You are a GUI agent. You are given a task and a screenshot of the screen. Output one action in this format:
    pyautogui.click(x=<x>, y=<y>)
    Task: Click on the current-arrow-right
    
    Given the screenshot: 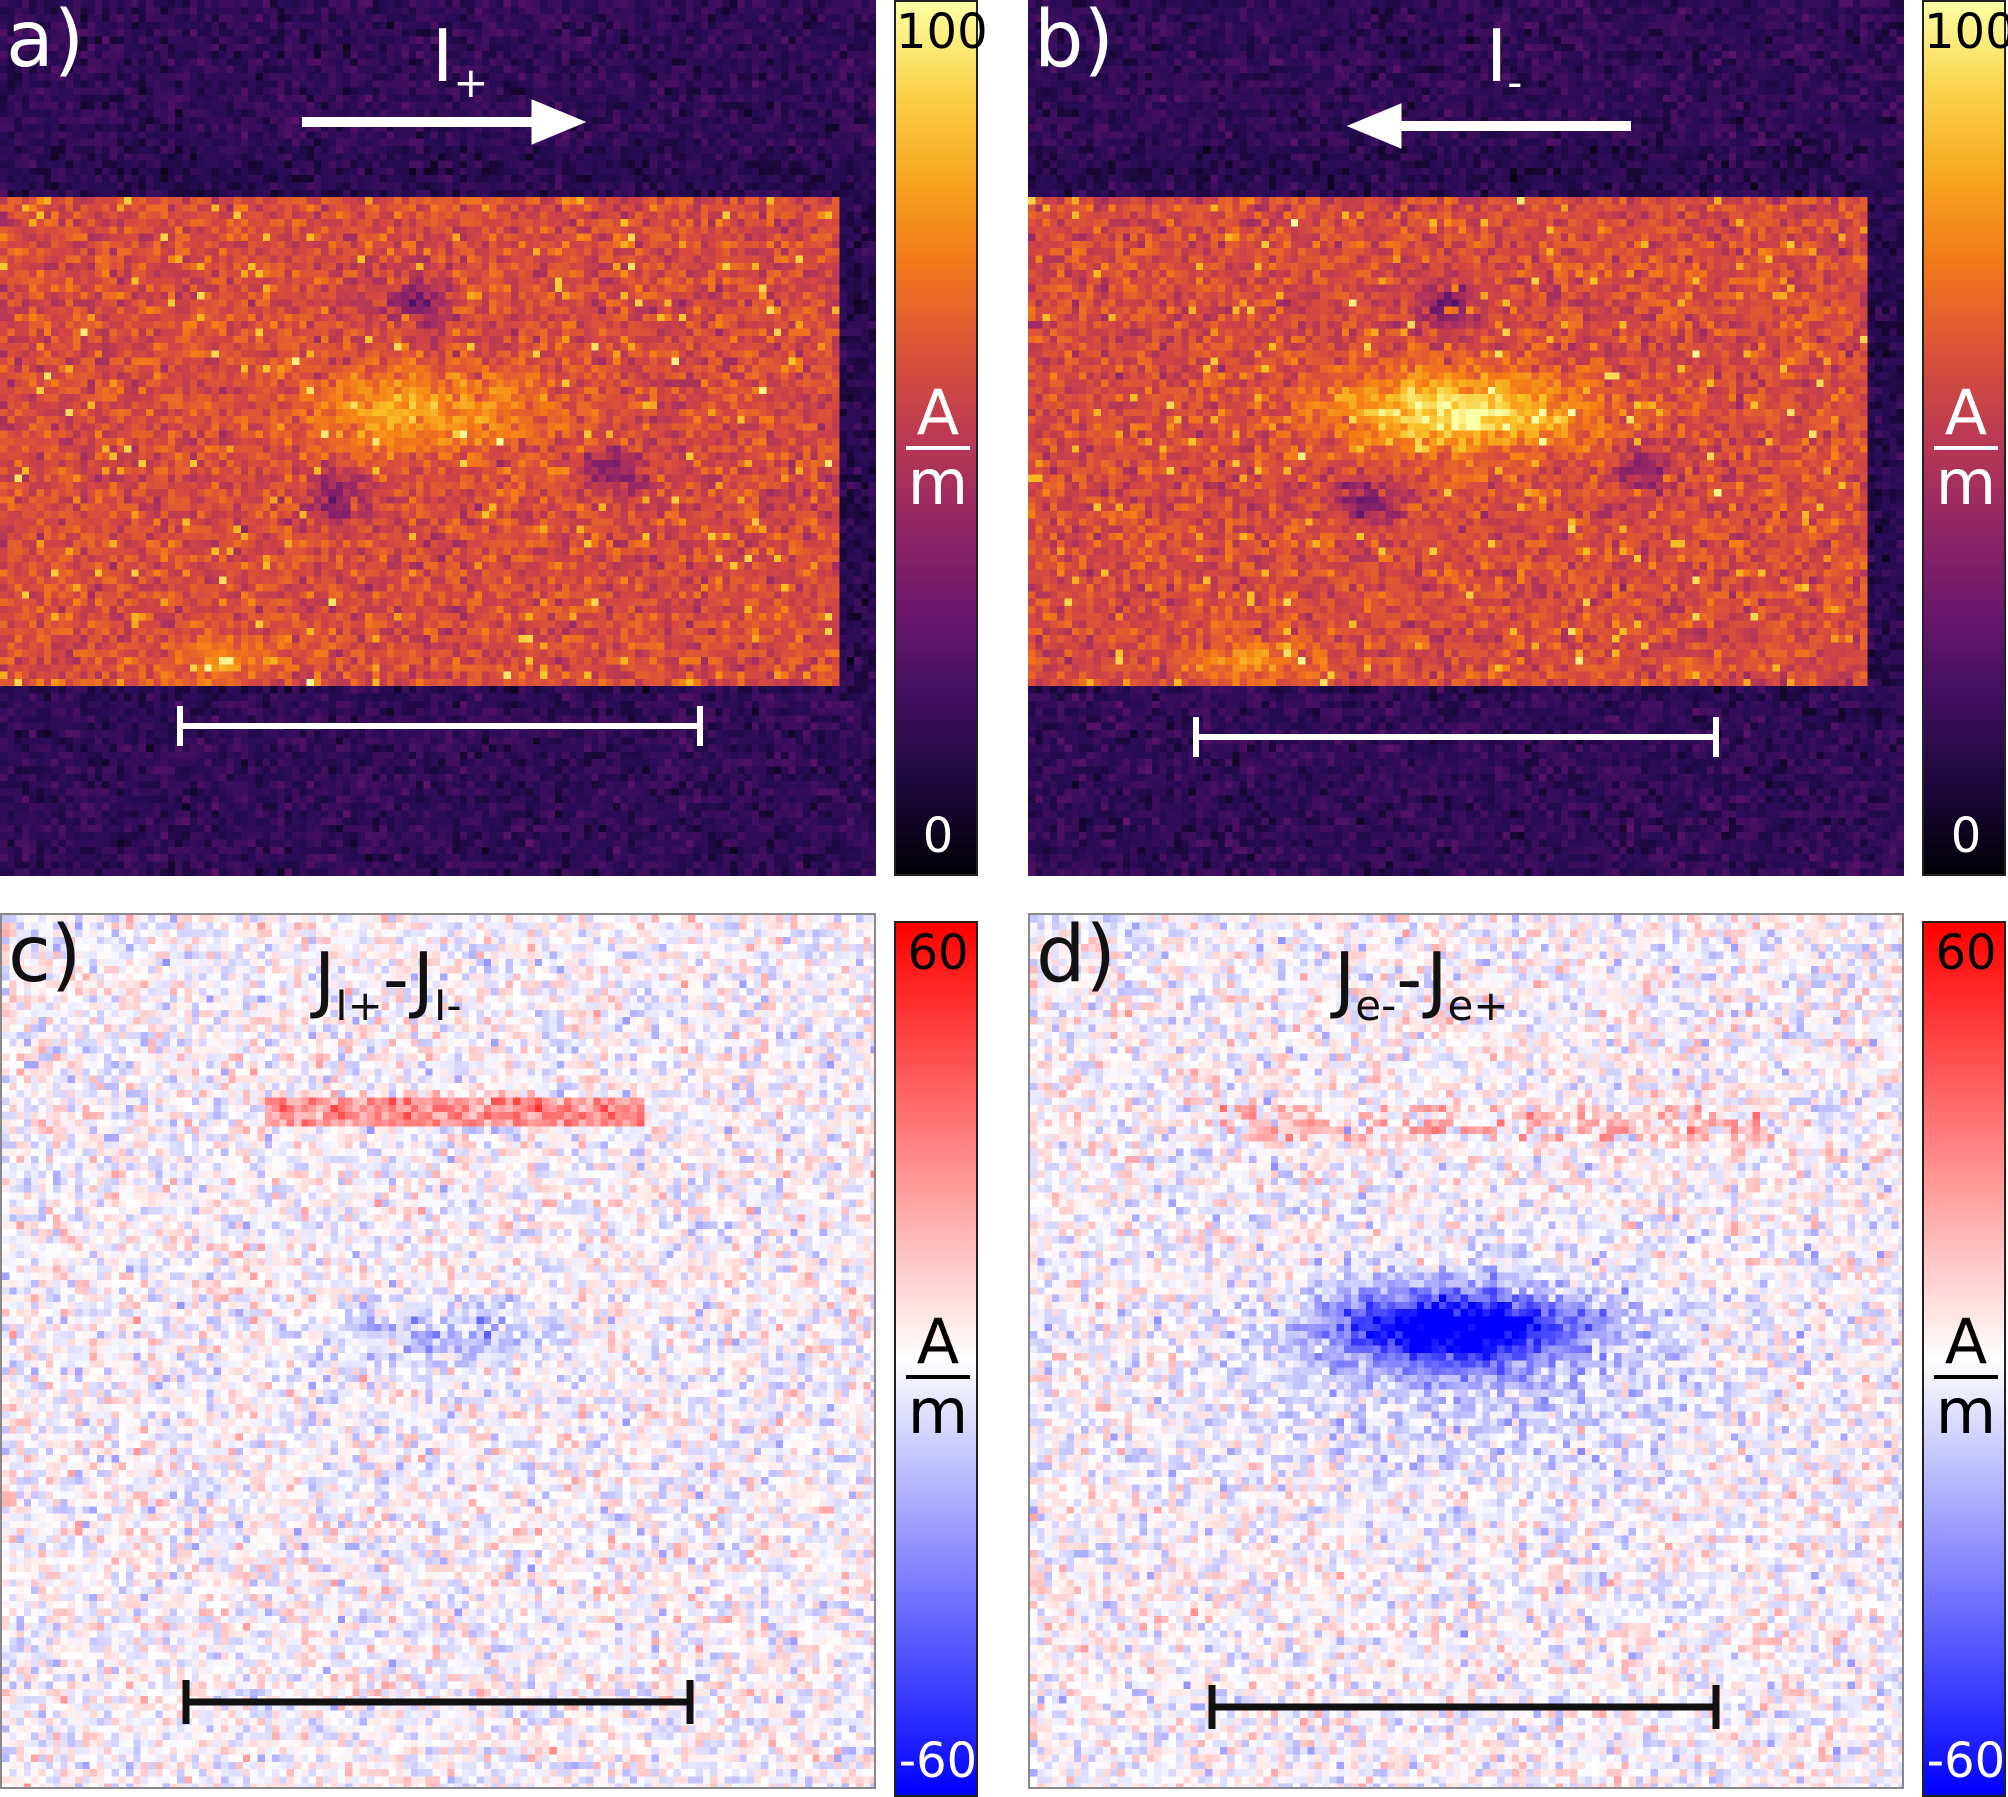 What is the action you would take?
    pyautogui.click(x=444, y=122)
    